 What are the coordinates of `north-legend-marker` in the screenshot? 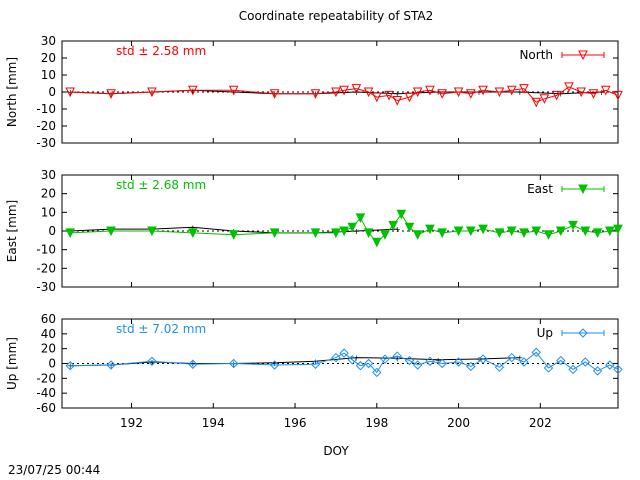 It's located at (583, 55).